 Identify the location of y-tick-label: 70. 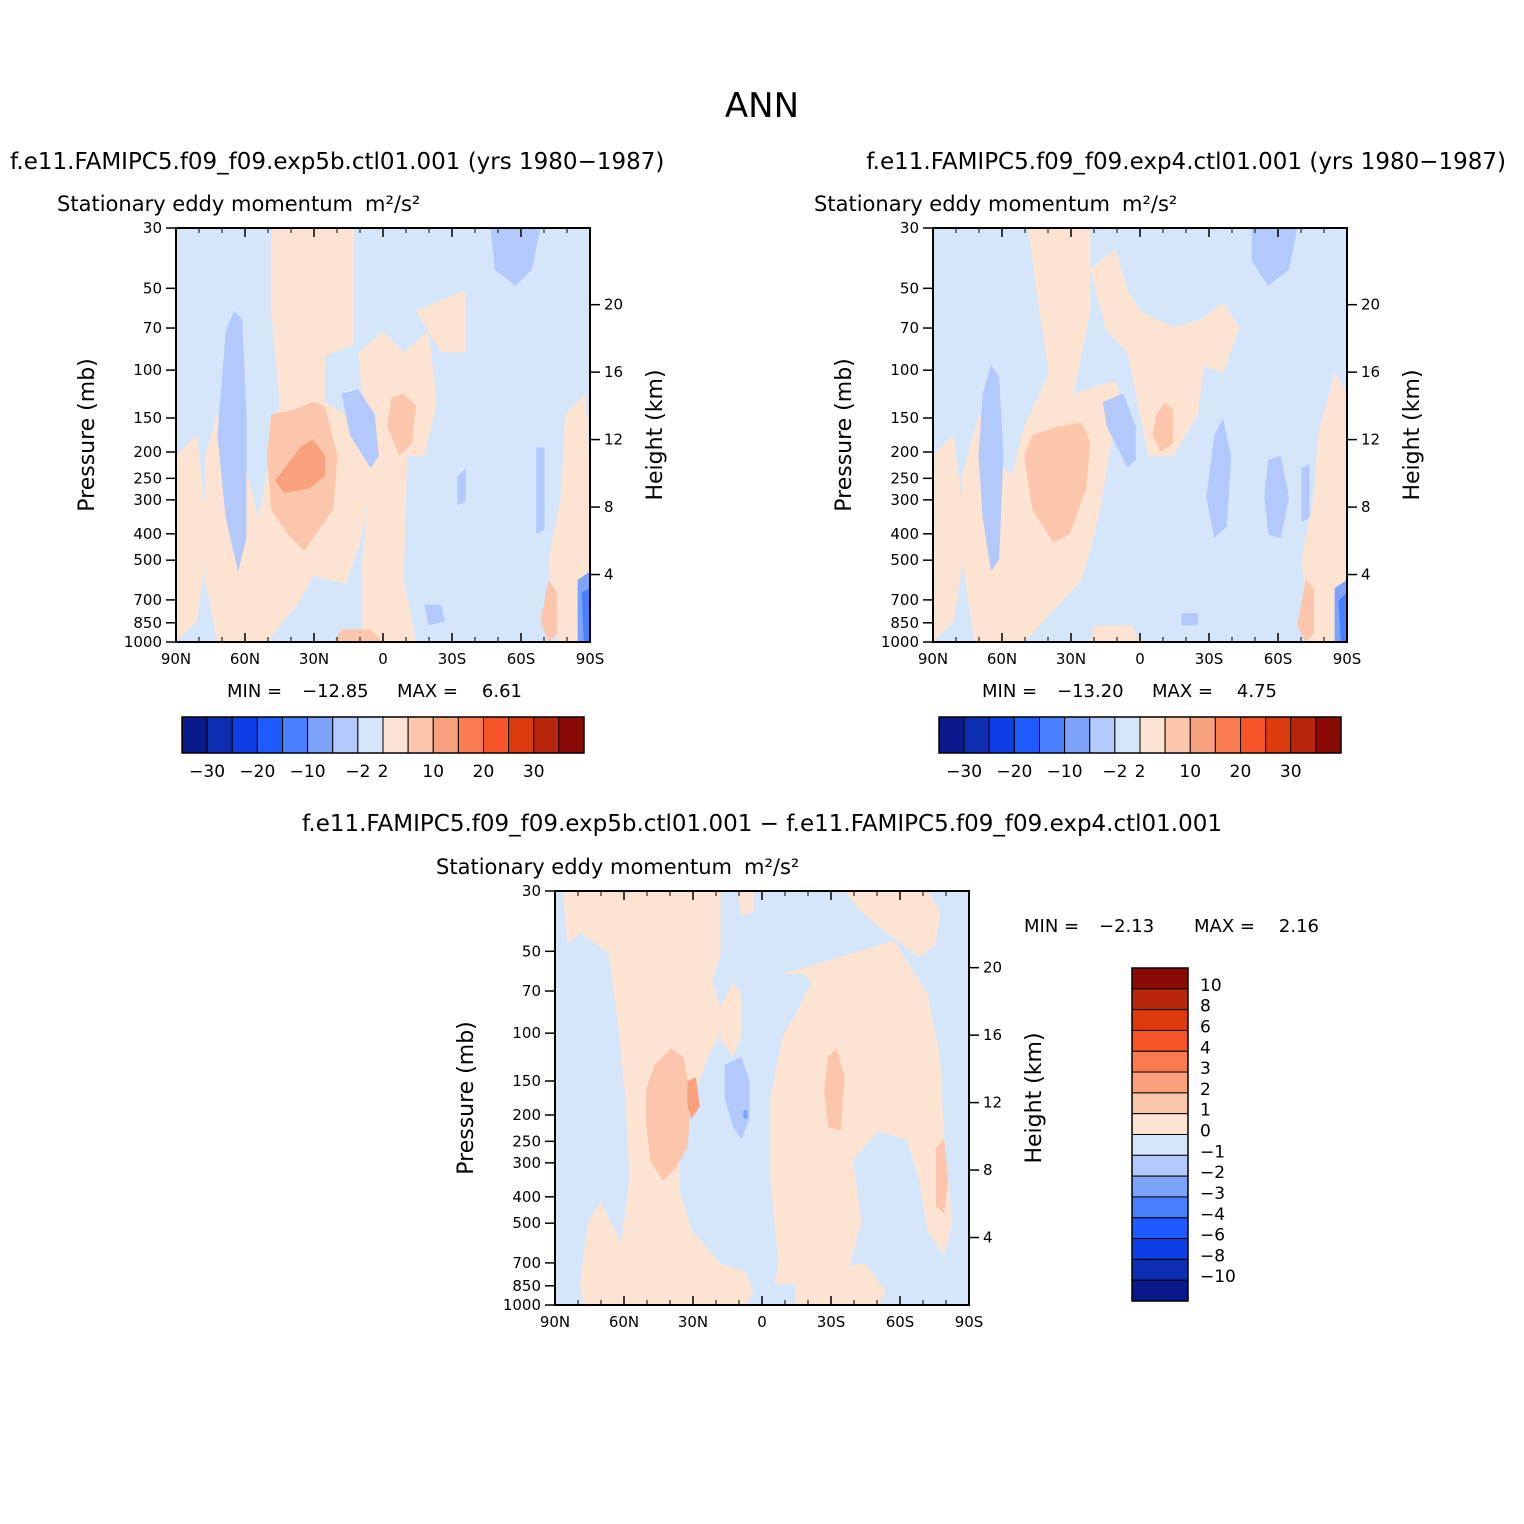
(152, 328).